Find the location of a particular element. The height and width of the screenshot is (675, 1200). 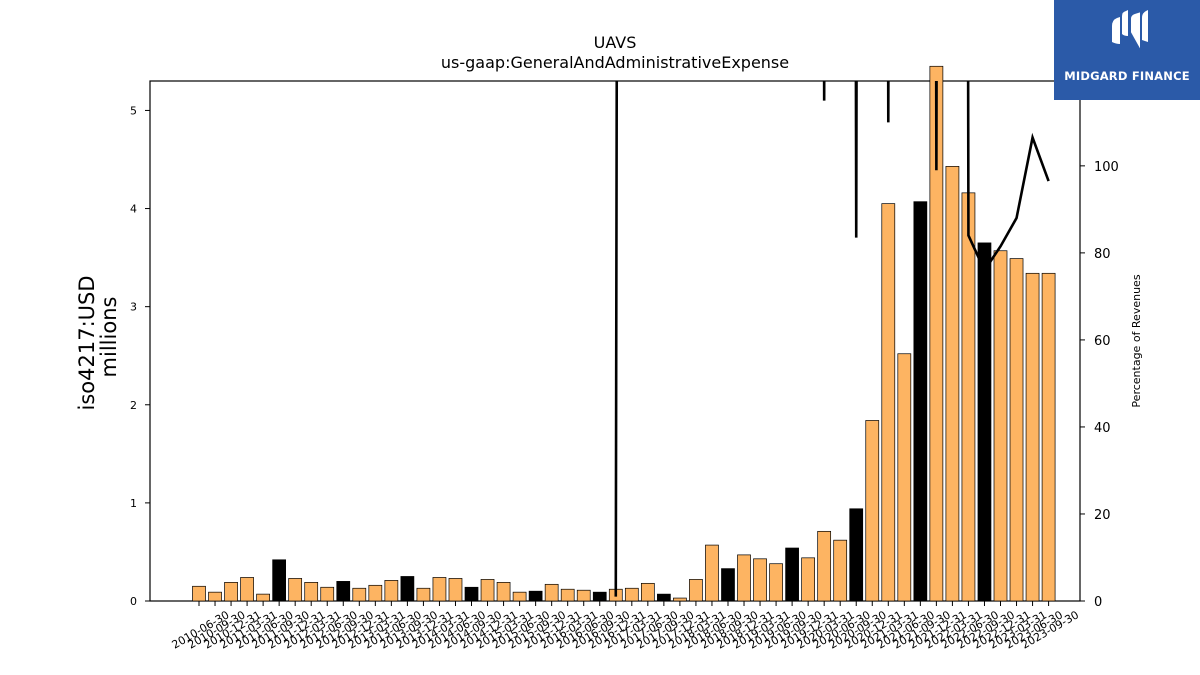

y-left-tick-label: 0 is located at coordinates (133, 601).